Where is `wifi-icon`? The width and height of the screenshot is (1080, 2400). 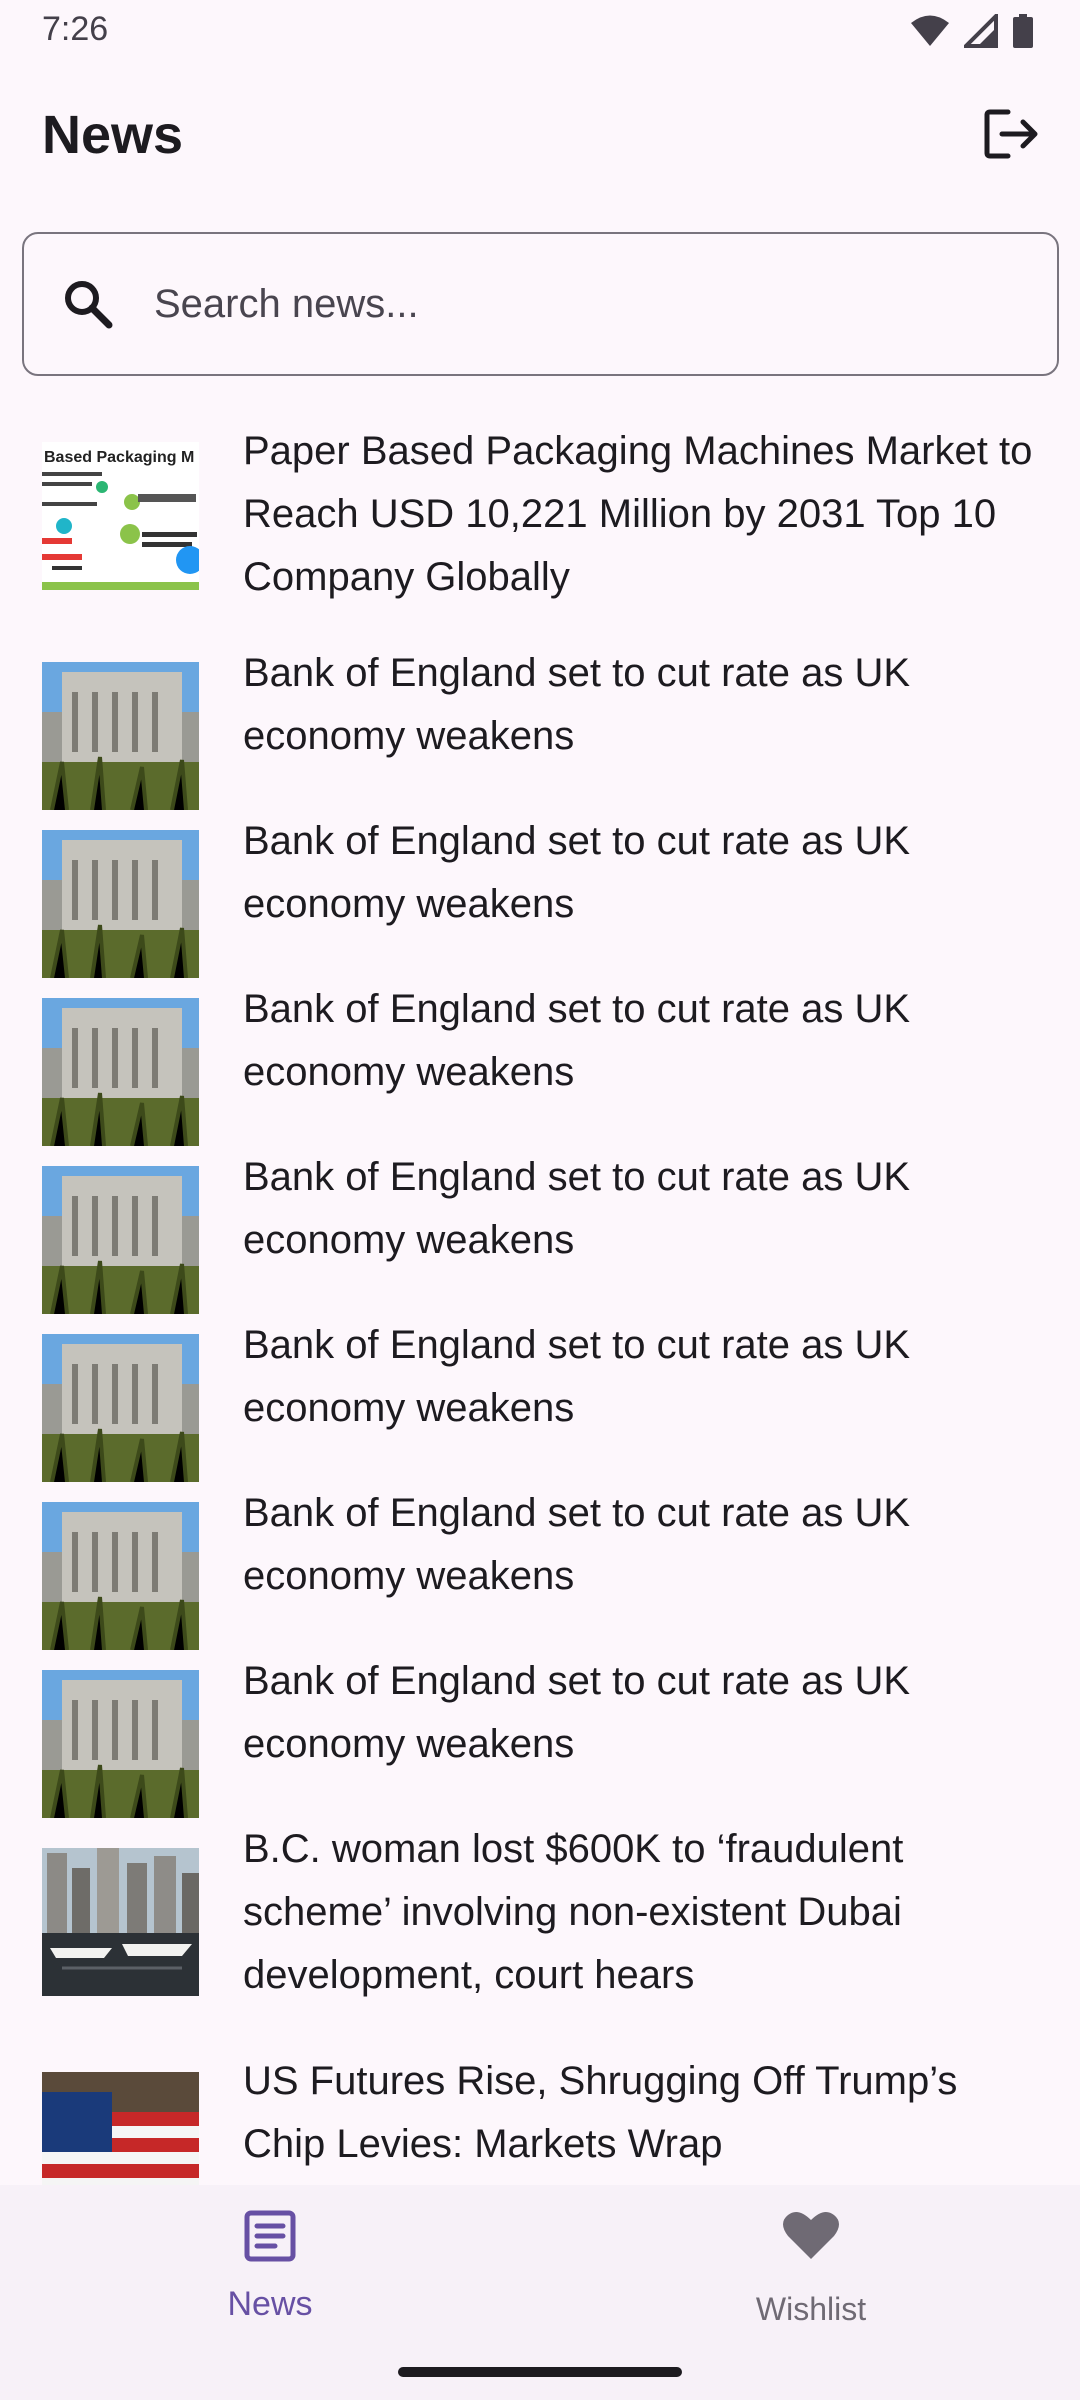
wifi-icon is located at coordinates (930, 33).